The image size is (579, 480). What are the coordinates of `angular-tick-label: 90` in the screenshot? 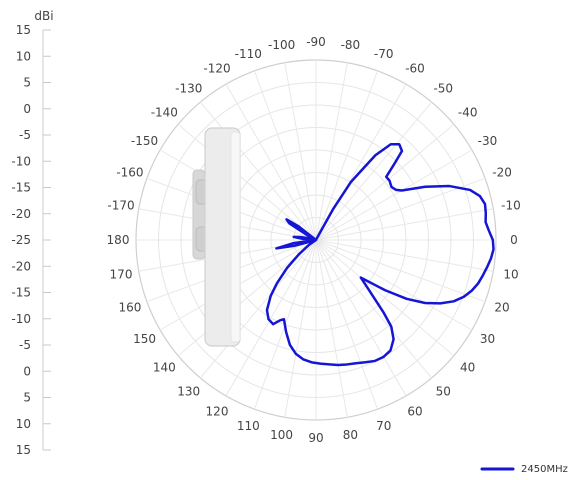 It's located at (315, 438).